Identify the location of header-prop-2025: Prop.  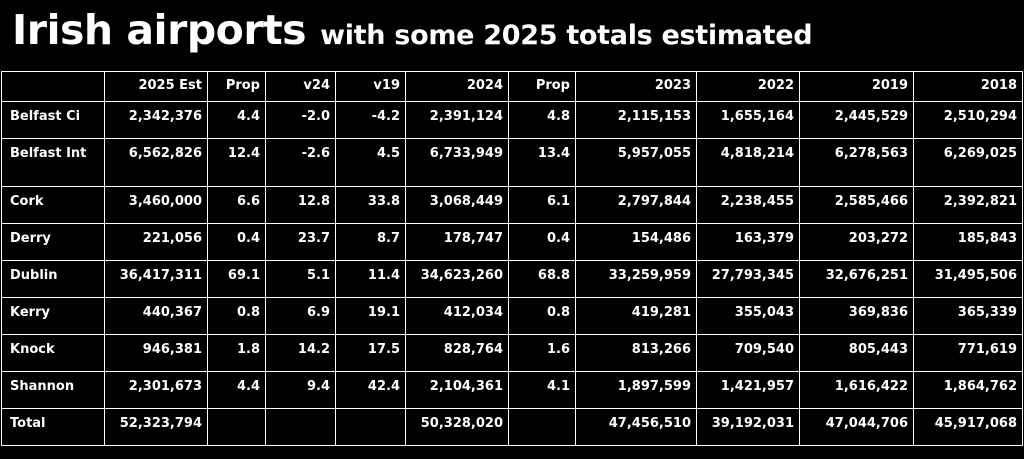
(236, 86).